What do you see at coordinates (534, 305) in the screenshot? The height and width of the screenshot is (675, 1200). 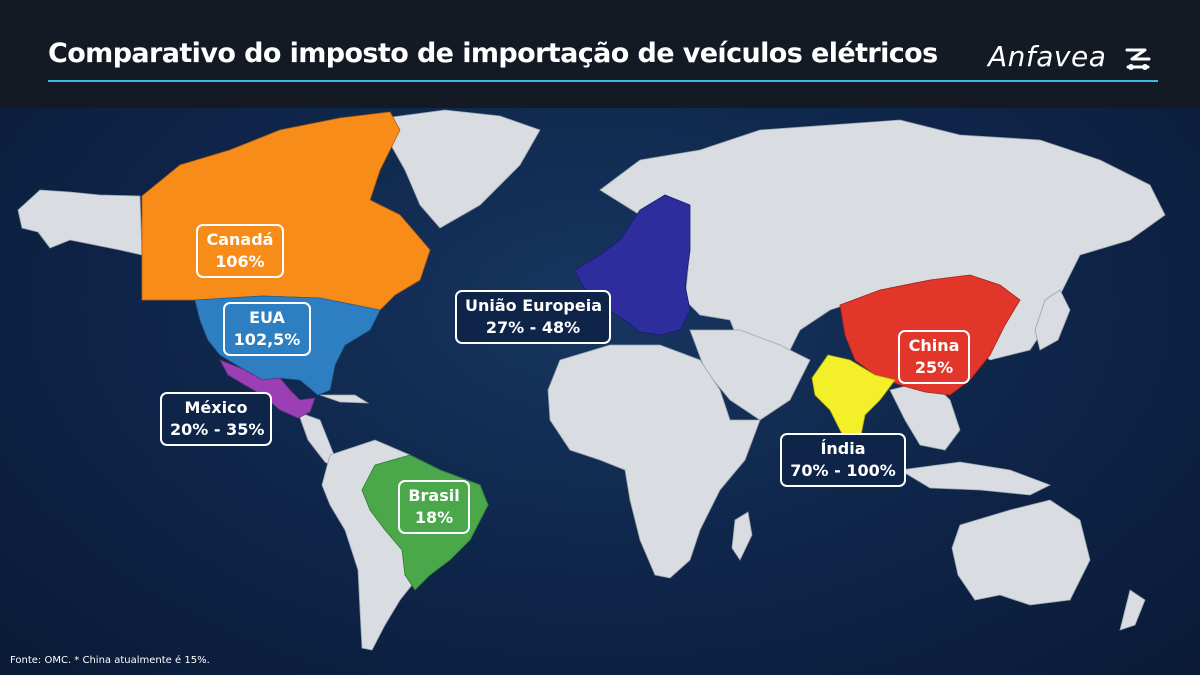 I see `eu-name: União Europeia` at bounding box center [534, 305].